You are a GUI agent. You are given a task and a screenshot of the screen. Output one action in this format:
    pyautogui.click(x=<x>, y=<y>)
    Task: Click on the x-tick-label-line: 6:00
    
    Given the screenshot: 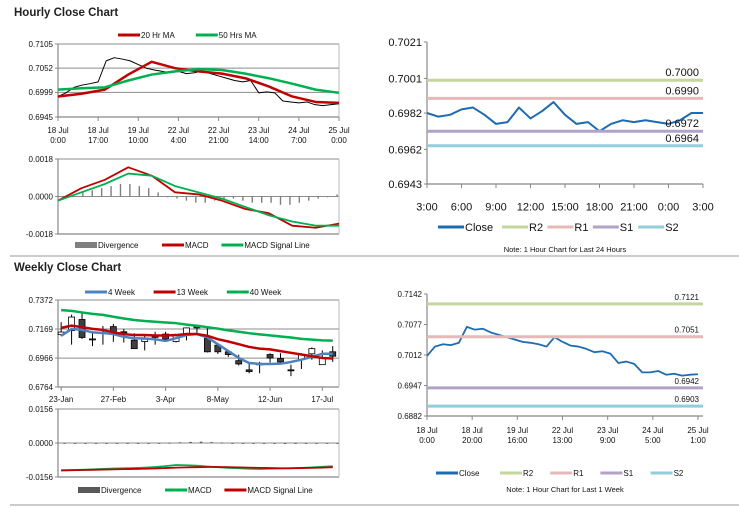 What is the action you would take?
    pyautogui.click(x=461, y=207)
    